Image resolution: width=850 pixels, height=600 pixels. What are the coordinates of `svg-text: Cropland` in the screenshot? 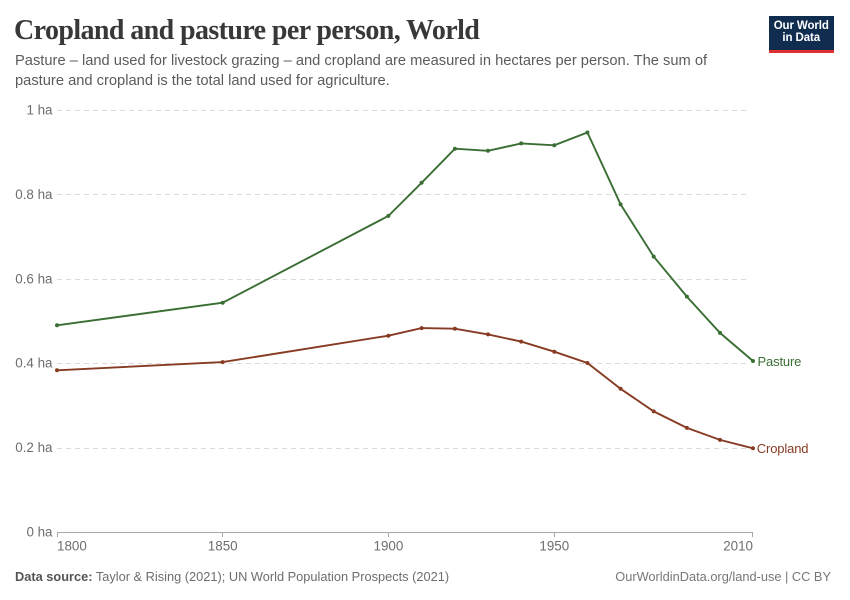 It's located at (783, 448).